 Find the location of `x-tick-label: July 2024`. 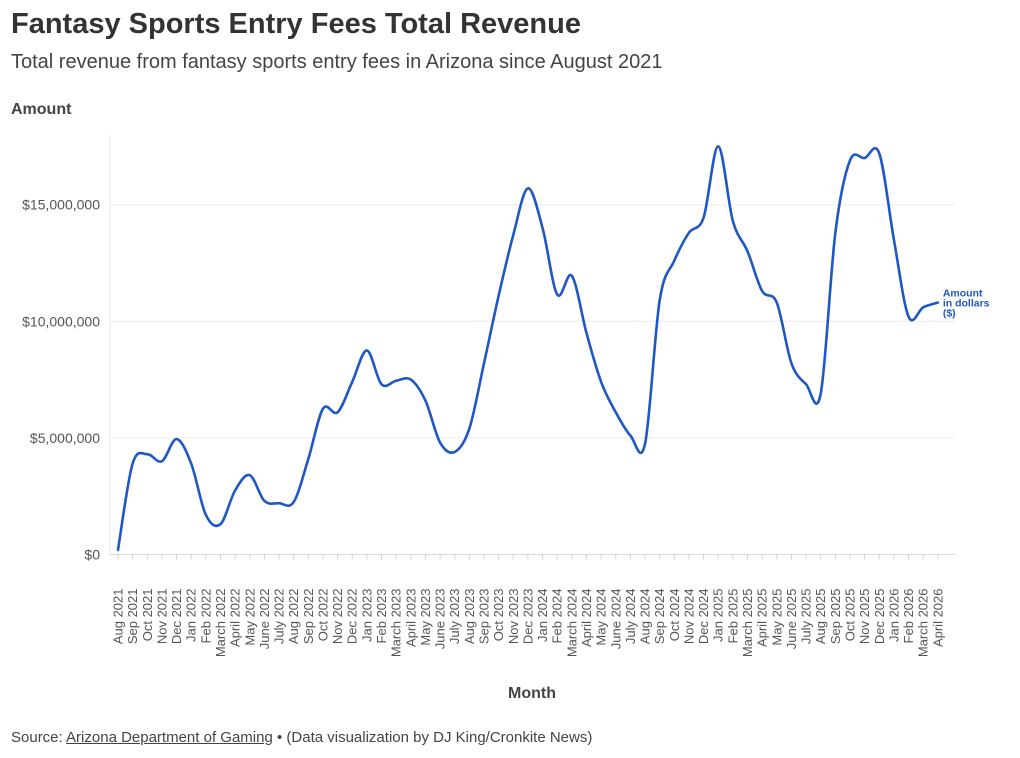

x-tick-label: July 2024 is located at coordinates (630, 617).